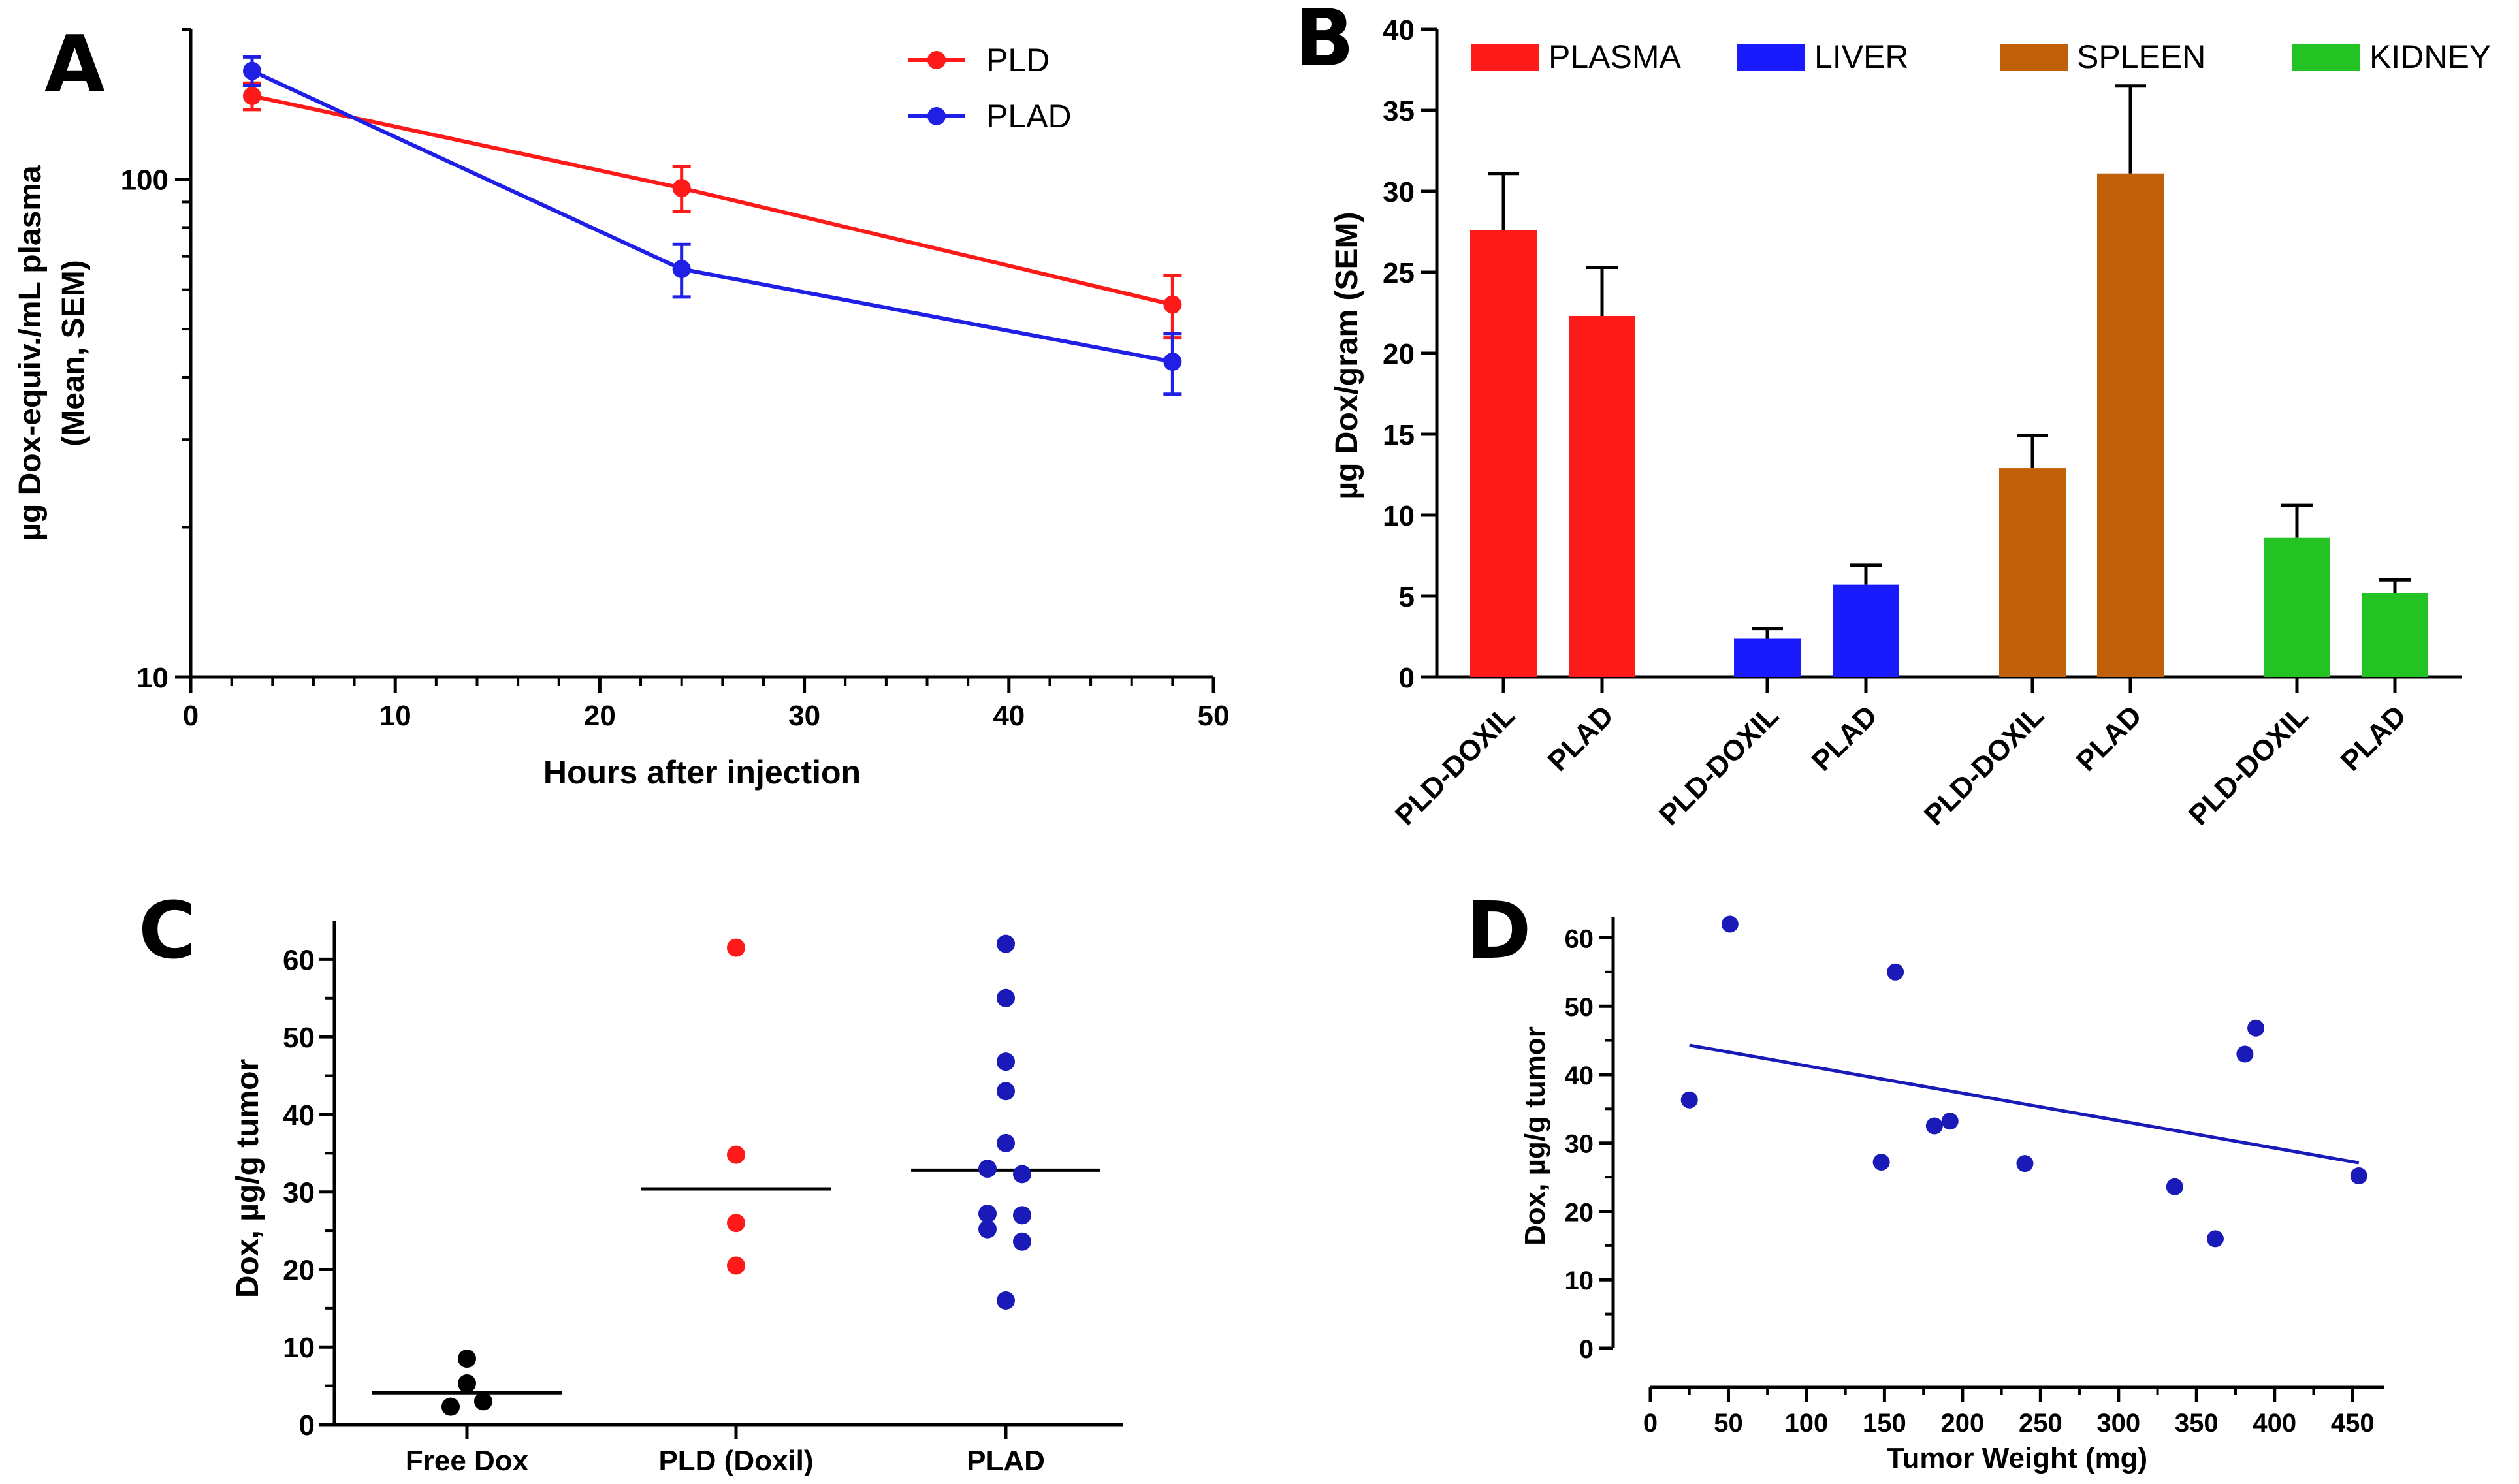 This screenshot has height=1484, width=2519. I want to click on panel-b-group-kidney: PLD-DOXIL PLAD KIDNEY, so click(2337, 435).